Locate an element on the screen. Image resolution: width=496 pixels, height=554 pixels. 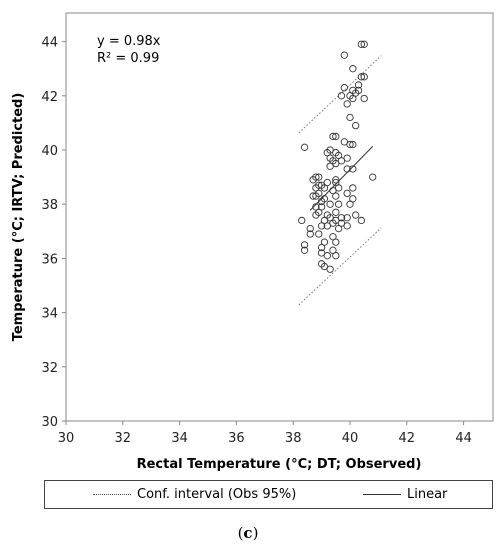
figure-caption: (c) is located at coordinates (248, 533).